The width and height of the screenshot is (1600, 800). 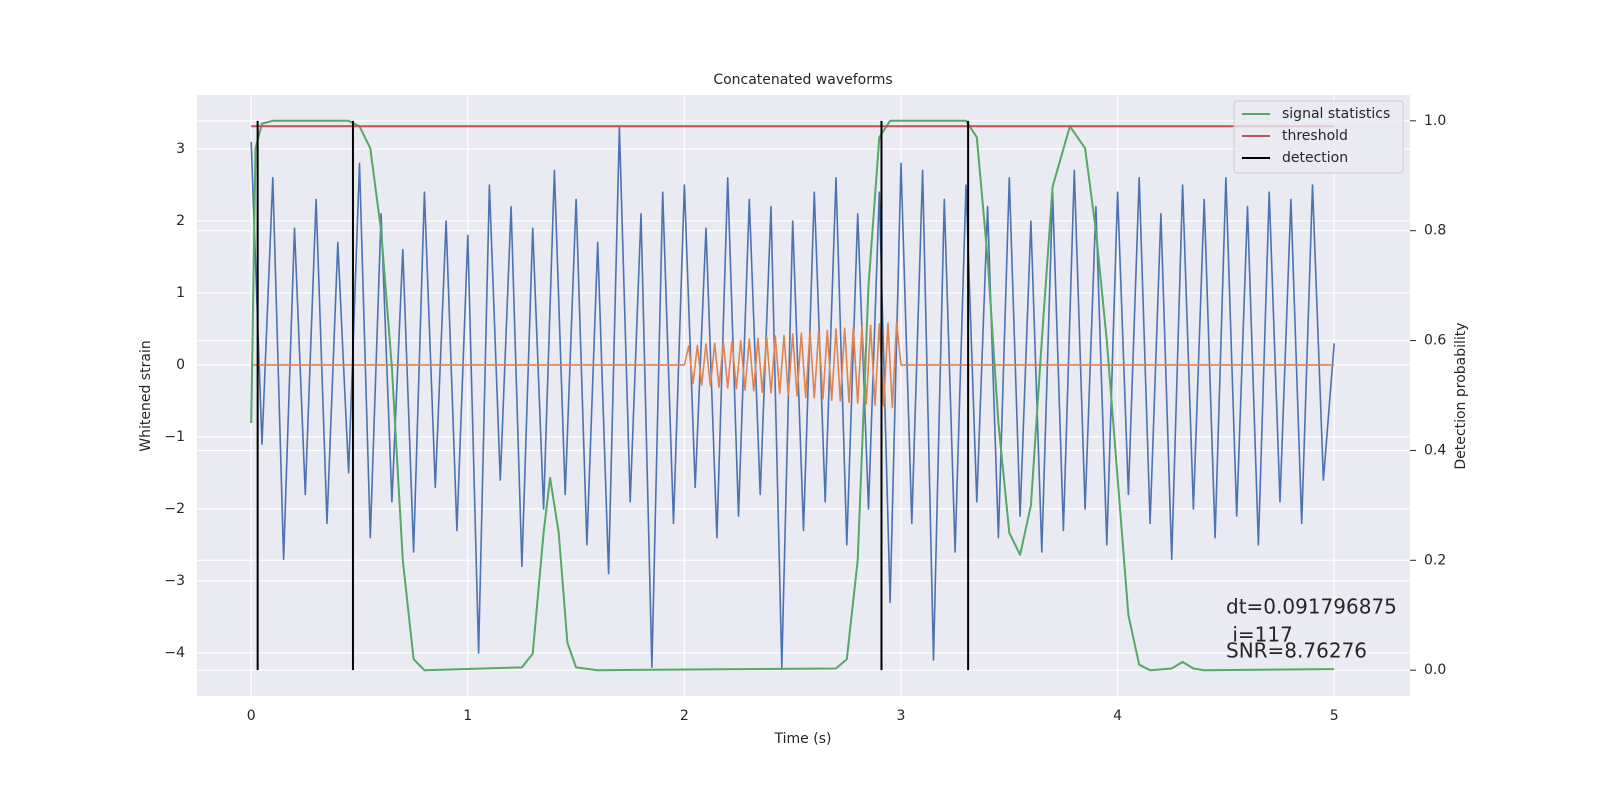 What do you see at coordinates (180, 293) in the screenshot?
I see `y-tick-label: 1` at bounding box center [180, 293].